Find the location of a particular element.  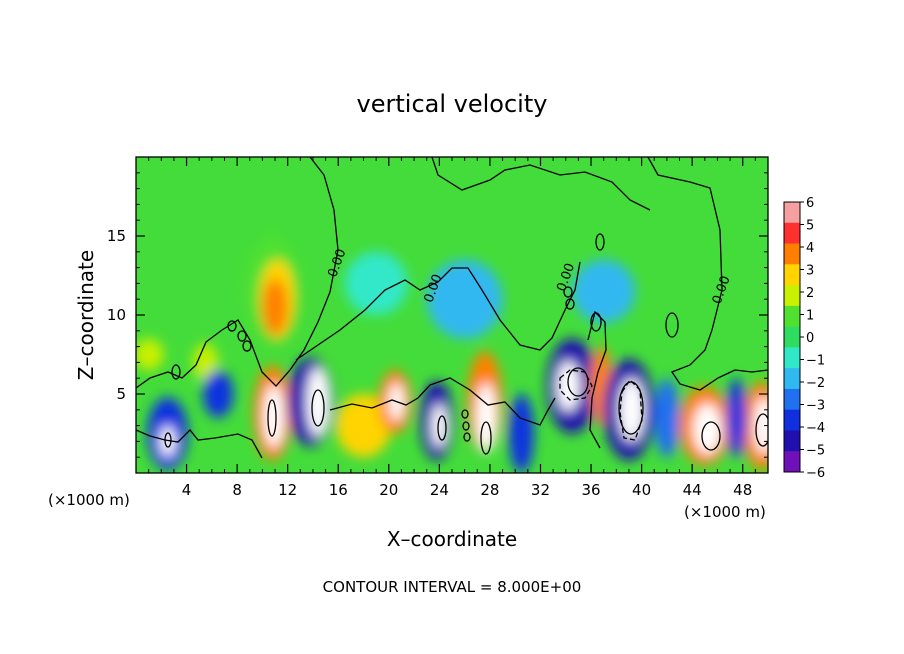

y-axis-label: Z–coordinate is located at coordinates (86, 315).